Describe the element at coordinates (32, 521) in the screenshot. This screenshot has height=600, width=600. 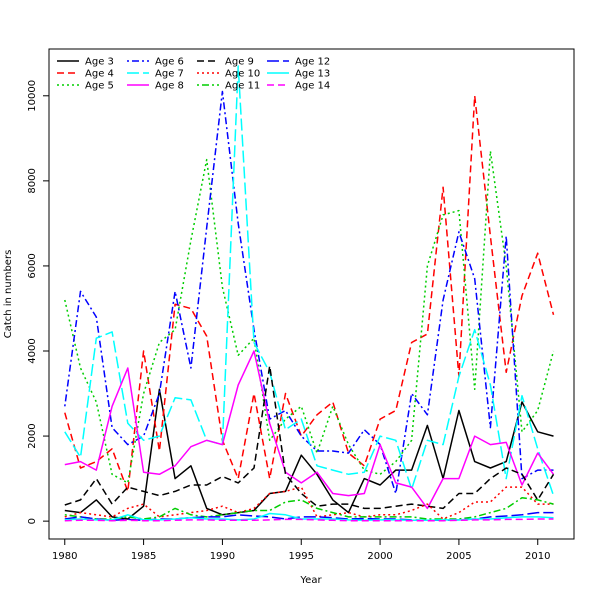
I see `y-tick-label: 0` at that location.